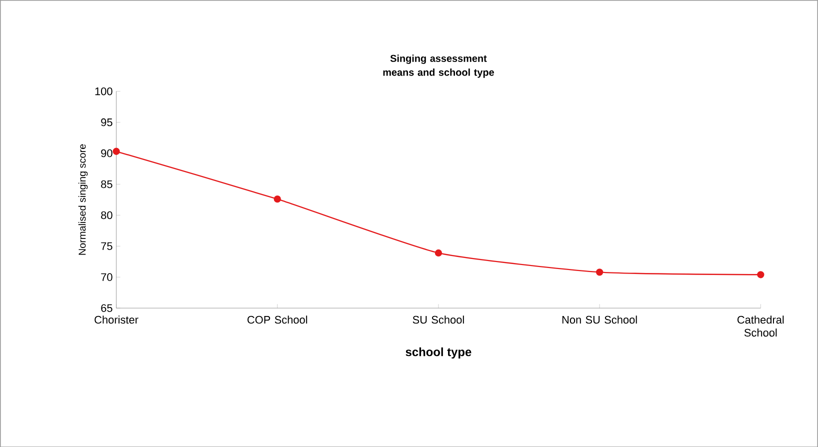 The width and height of the screenshot is (818, 447). What do you see at coordinates (439, 352) in the screenshot?
I see `x-axis-title: school type` at bounding box center [439, 352].